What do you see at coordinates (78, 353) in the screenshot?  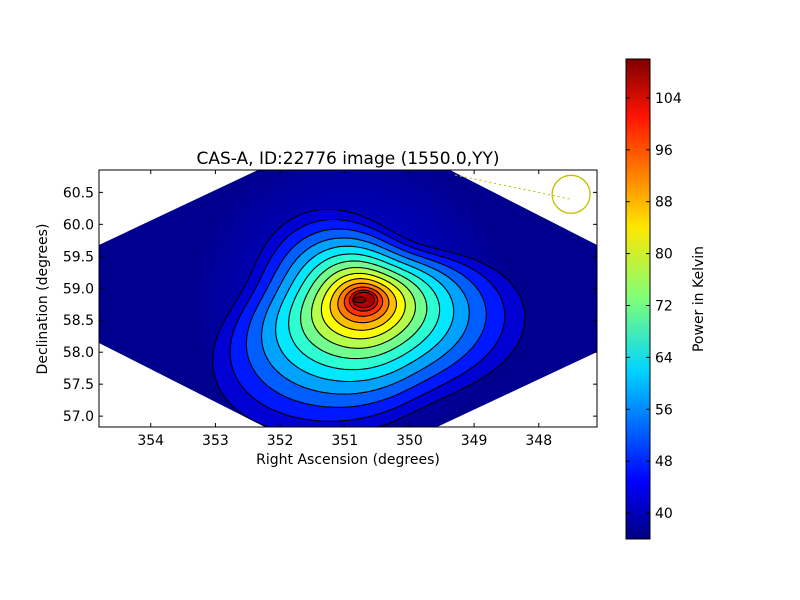 I see `y-tick-label: 58.0` at bounding box center [78, 353].